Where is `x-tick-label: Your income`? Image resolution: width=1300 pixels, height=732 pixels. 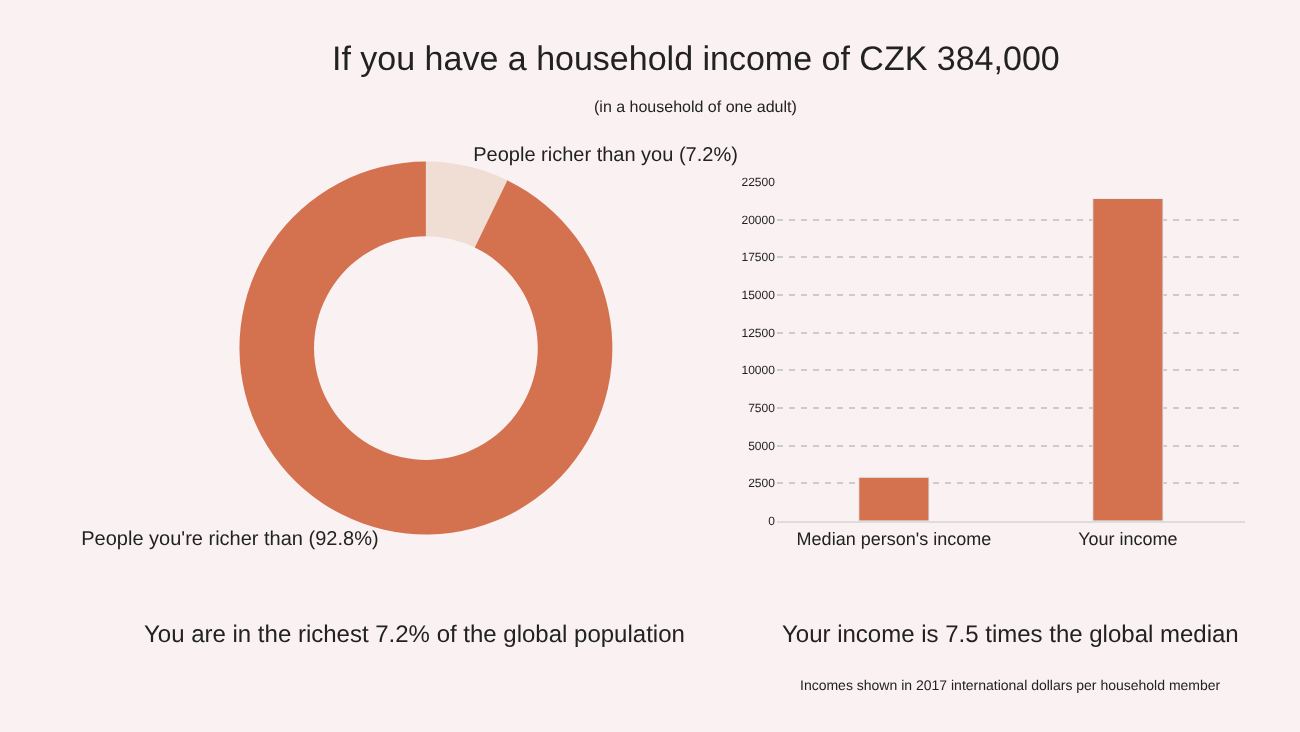 x-tick-label: Your income is located at coordinates (1128, 538).